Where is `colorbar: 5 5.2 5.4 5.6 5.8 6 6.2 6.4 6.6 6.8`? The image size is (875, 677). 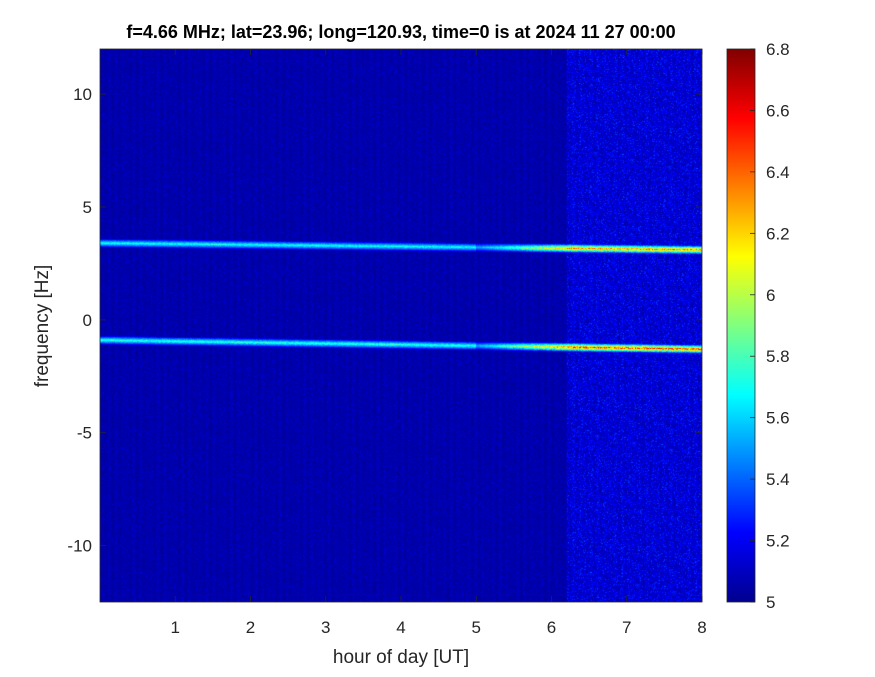 colorbar: 5 5.2 5.4 5.6 5.8 6 6.2 6.4 6.6 6.8 is located at coordinates (758, 326).